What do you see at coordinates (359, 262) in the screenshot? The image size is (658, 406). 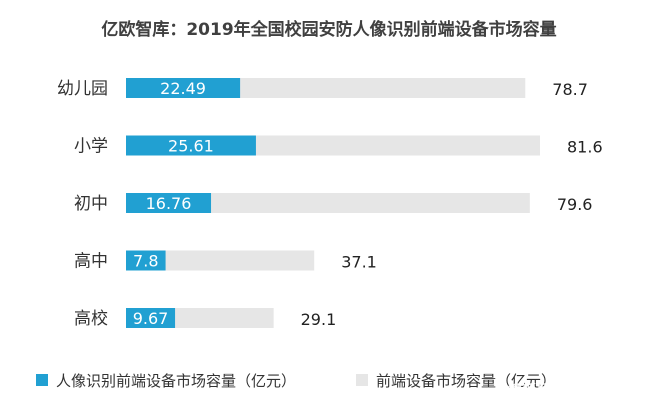 I see `data-label-front-end-total: 37.1` at bounding box center [359, 262].